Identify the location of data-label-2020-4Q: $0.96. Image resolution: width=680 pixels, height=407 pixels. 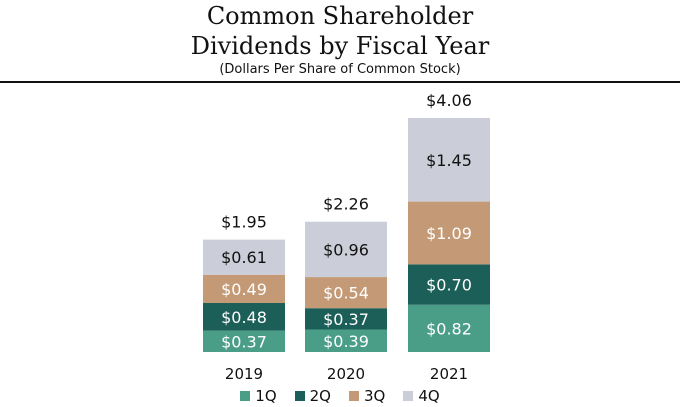
(346, 249).